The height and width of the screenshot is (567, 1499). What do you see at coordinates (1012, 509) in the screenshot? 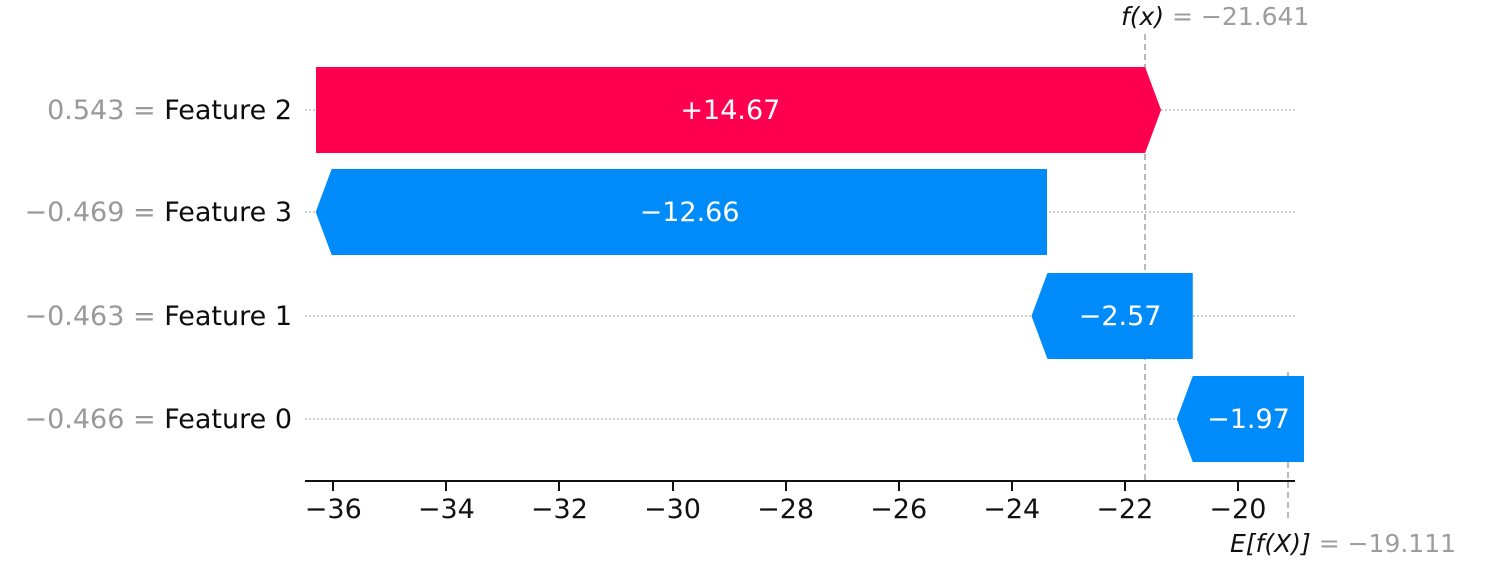
I see `x-tick-label: −24` at bounding box center [1012, 509].